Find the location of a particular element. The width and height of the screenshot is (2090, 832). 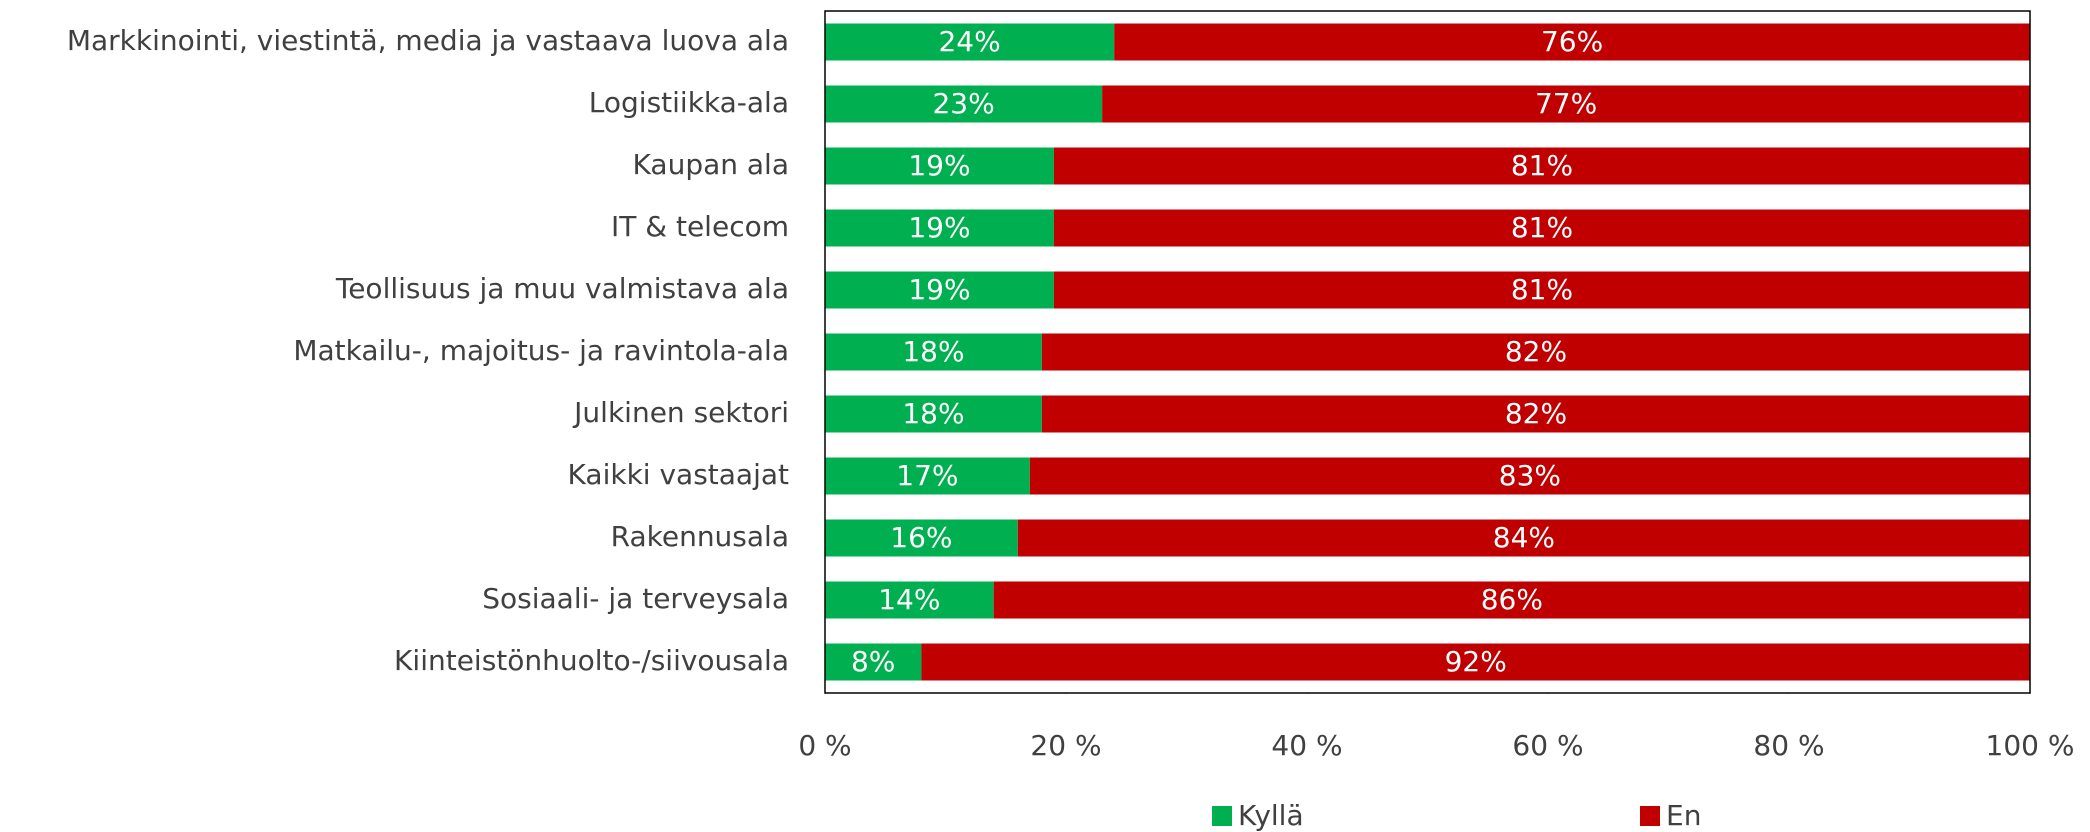

value-label: 76% is located at coordinates (1572, 41).